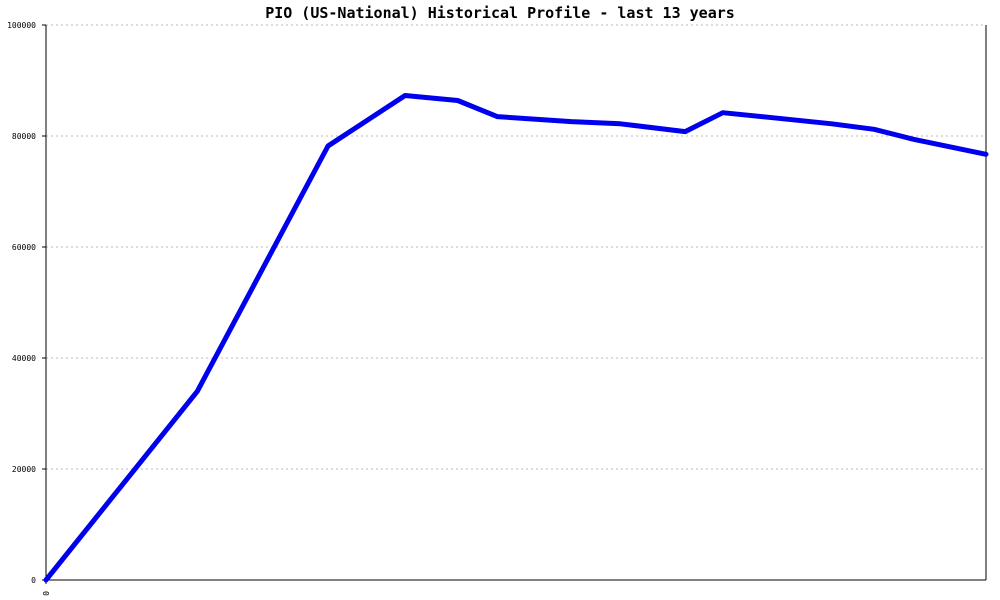  What do you see at coordinates (24, 358) in the screenshot?
I see `y-tick-label: 40000` at bounding box center [24, 358].